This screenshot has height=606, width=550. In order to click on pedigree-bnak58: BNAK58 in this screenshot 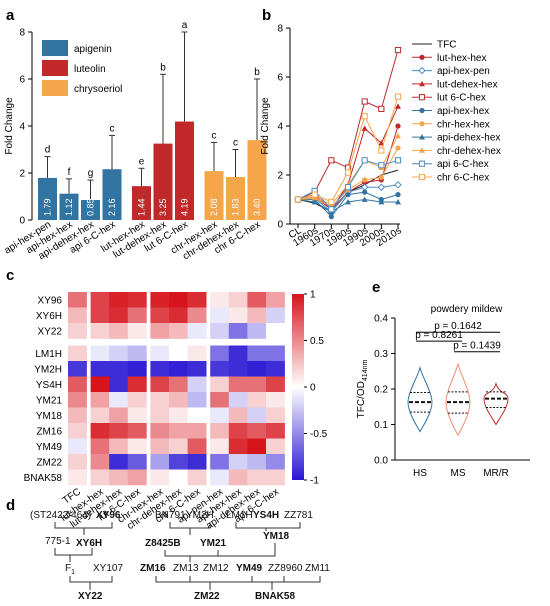, I will do `click(275, 596)`.